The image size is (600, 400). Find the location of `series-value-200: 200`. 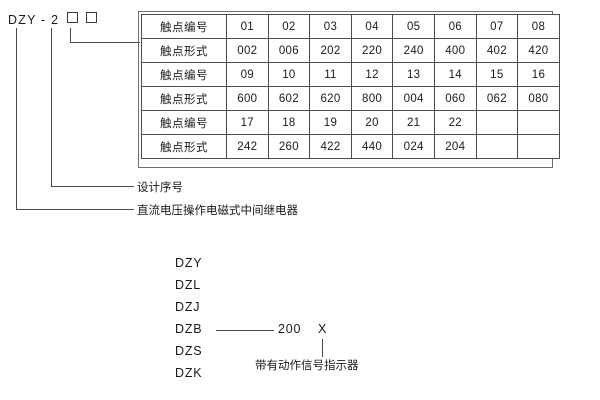

series-value-200: 200 is located at coordinates (290, 329).